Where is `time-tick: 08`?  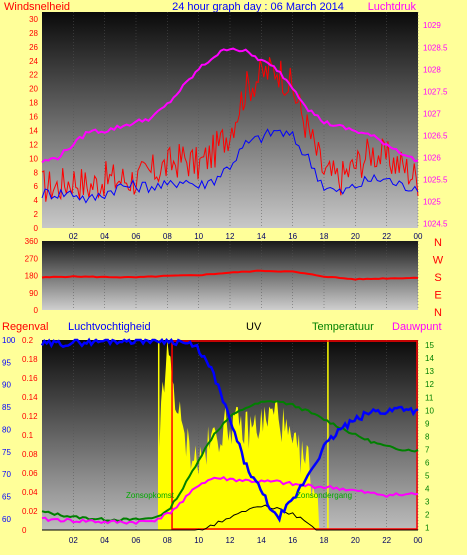
time-tick: 08 is located at coordinates (167, 236).